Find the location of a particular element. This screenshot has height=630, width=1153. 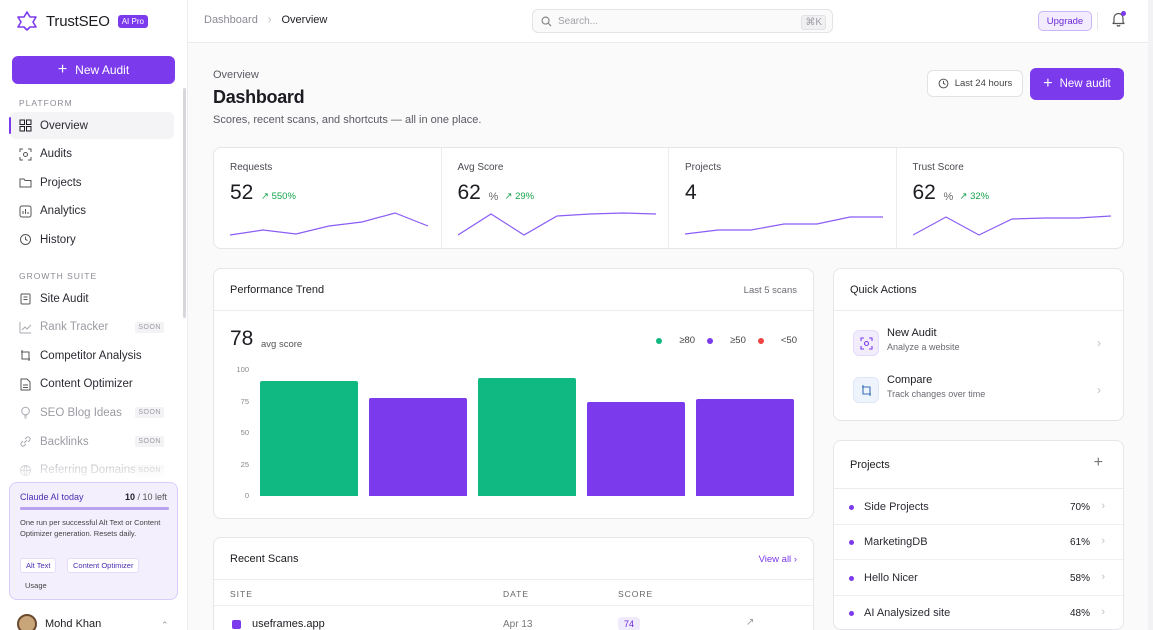

growth-section-label: GROWTH SUITE is located at coordinates (58, 276).